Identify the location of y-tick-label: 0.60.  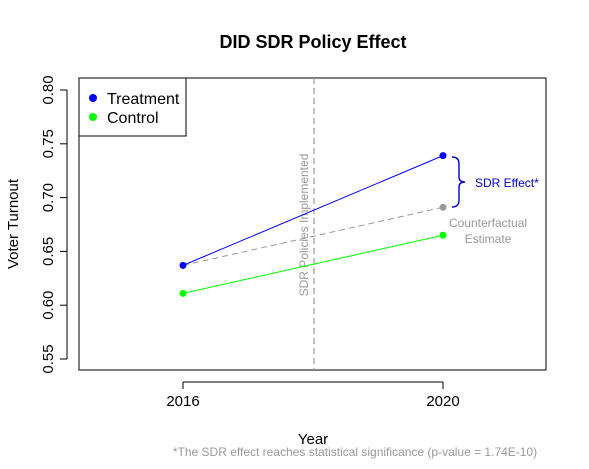
(48, 305).